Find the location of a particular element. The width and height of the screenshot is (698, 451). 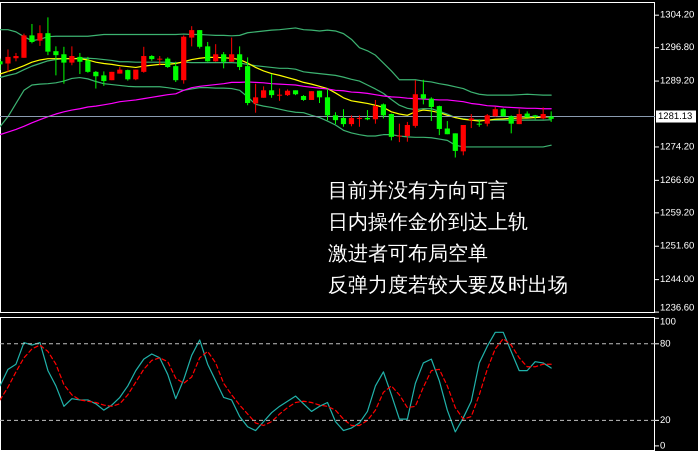

y-tick-label: 1236.60 is located at coordinates (677, 308).